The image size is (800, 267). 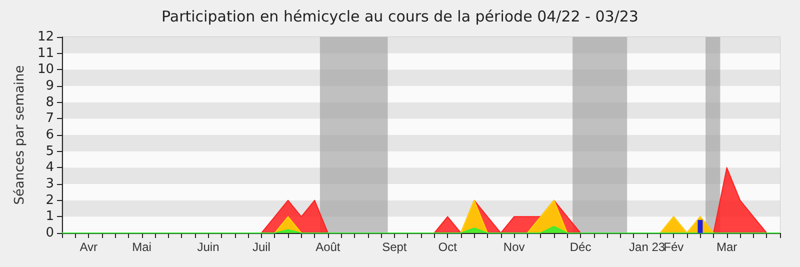 I want to click on y-tick-label: 4, so click(x=50, y=168).